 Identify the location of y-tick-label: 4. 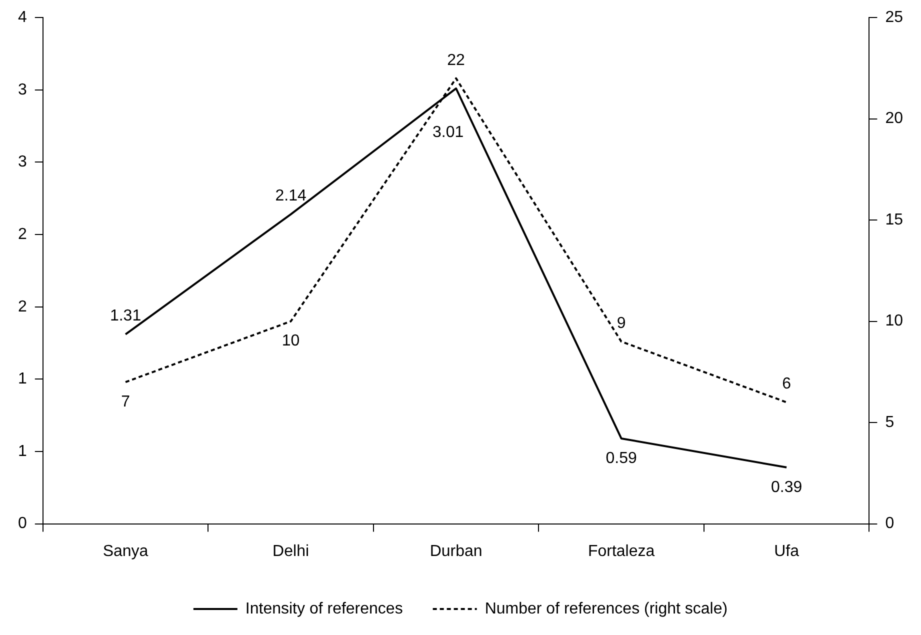
(22, 17).